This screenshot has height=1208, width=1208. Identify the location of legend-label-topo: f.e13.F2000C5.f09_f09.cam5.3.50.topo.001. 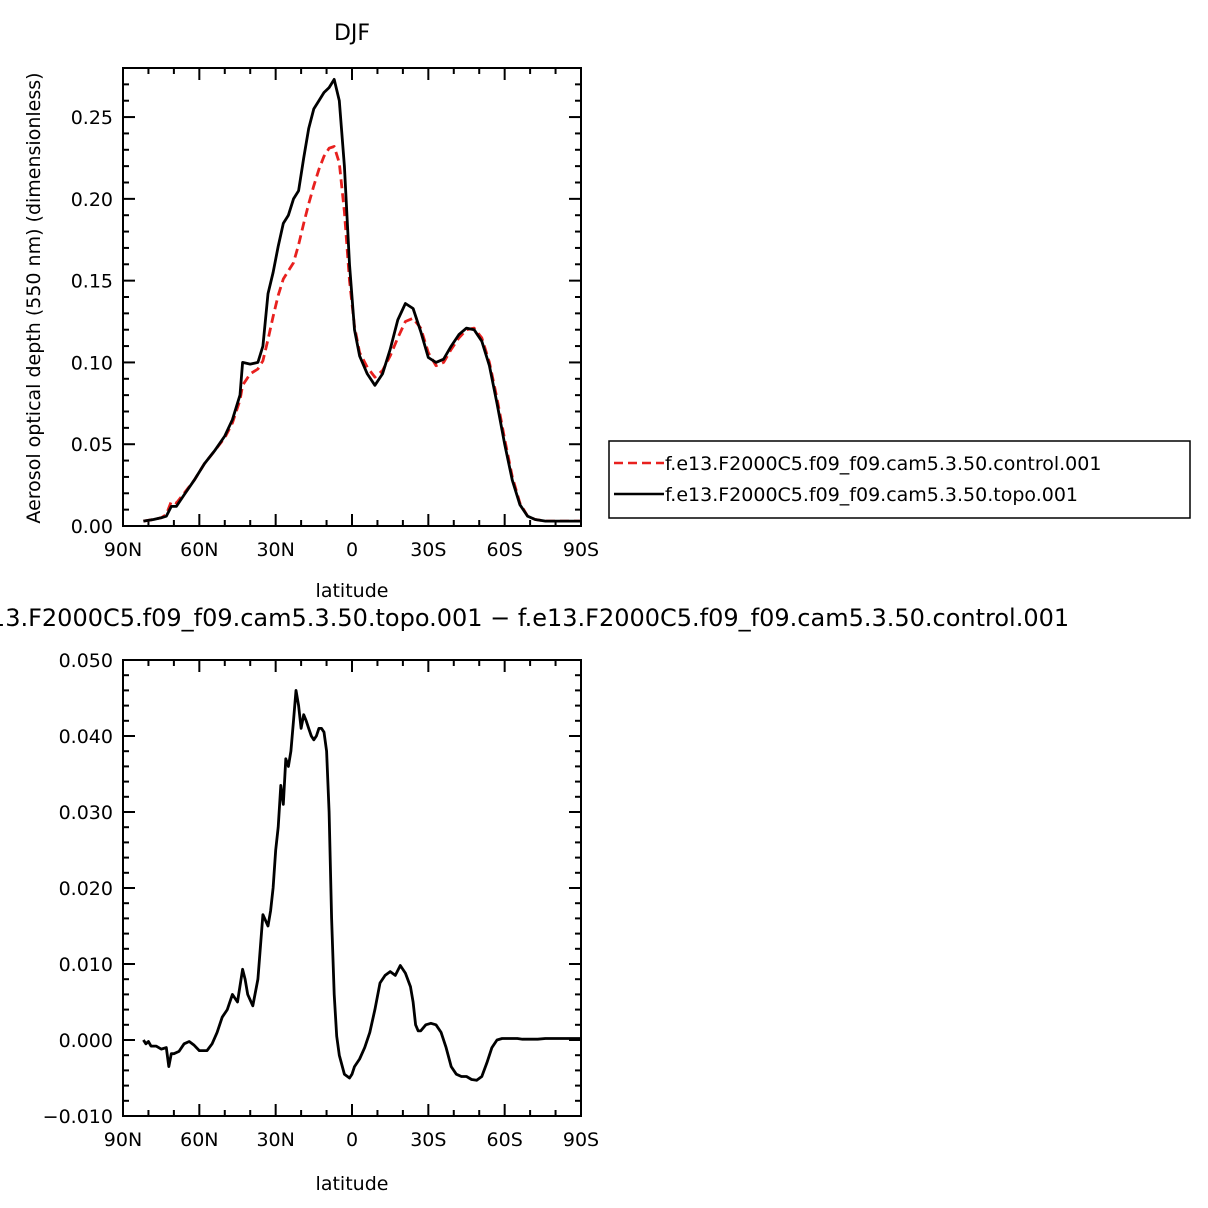
(871, 495).